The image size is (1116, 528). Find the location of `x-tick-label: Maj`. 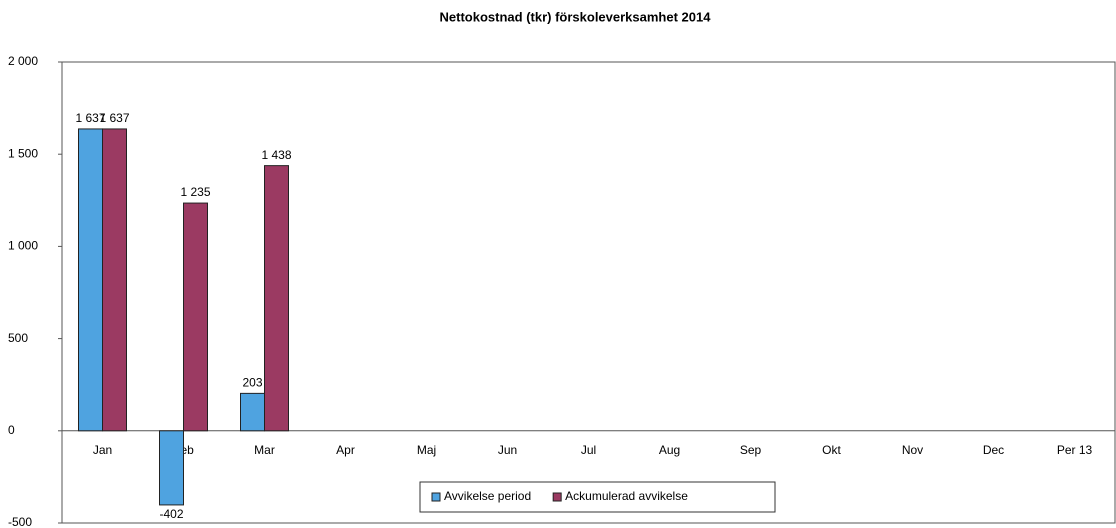

x-tick-label: Maj is located at coordinates (426, 450).